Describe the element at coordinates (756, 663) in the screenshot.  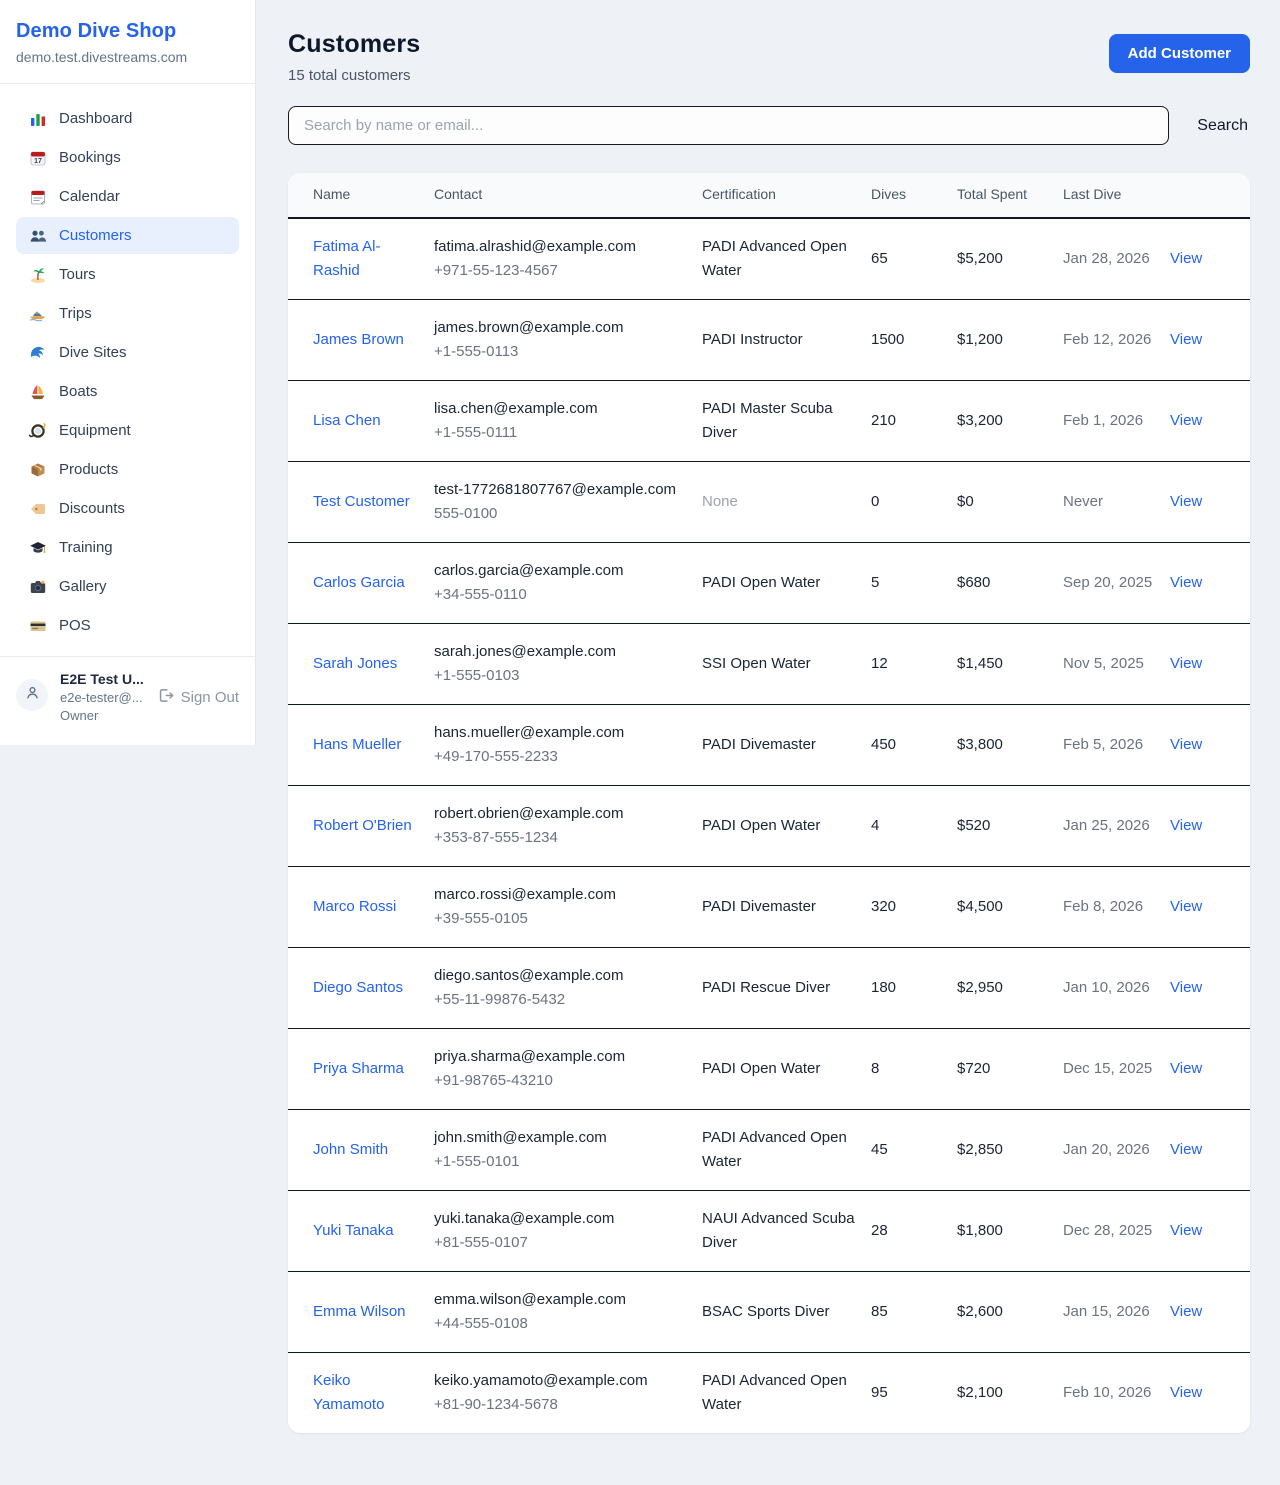
I see `certification-value: SSI Open Water` at that location.